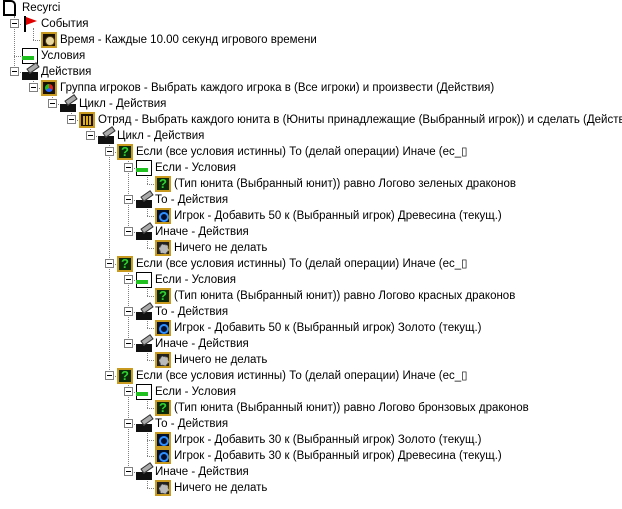 This screenshot has width=622, height=509. I want to click on tree-node-label: События, so click(65, 24).